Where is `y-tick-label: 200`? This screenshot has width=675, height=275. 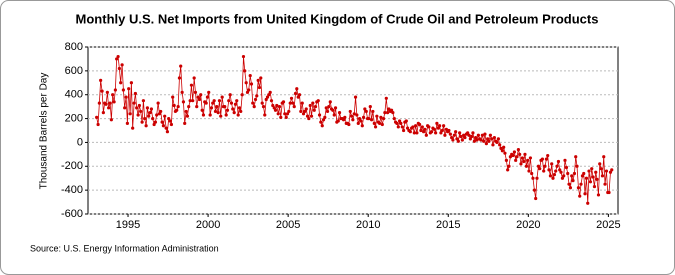
y-tick-label: 200 is located at coordinates (74, 118).